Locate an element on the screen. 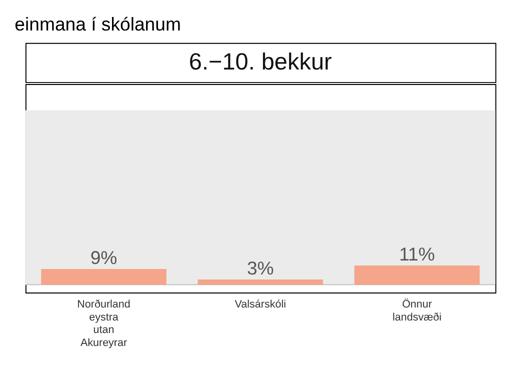 This screenshot has width=510, height=369. data-label: 3% is located at coordinates (260, 268).